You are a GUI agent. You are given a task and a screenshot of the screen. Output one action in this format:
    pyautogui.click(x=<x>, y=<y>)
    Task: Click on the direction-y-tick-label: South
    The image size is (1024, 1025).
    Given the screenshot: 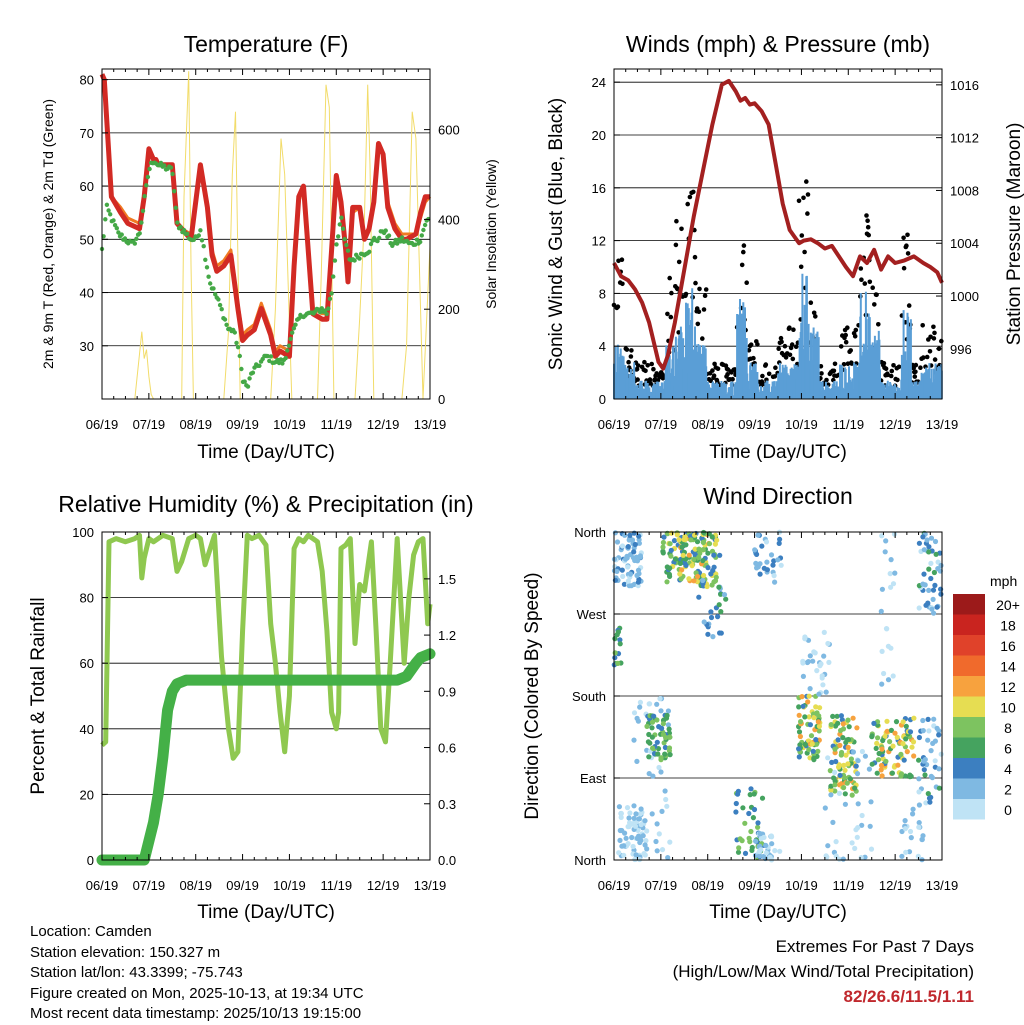 What is the action you would take?
    pyautogui.click(x=589, y=696)
    